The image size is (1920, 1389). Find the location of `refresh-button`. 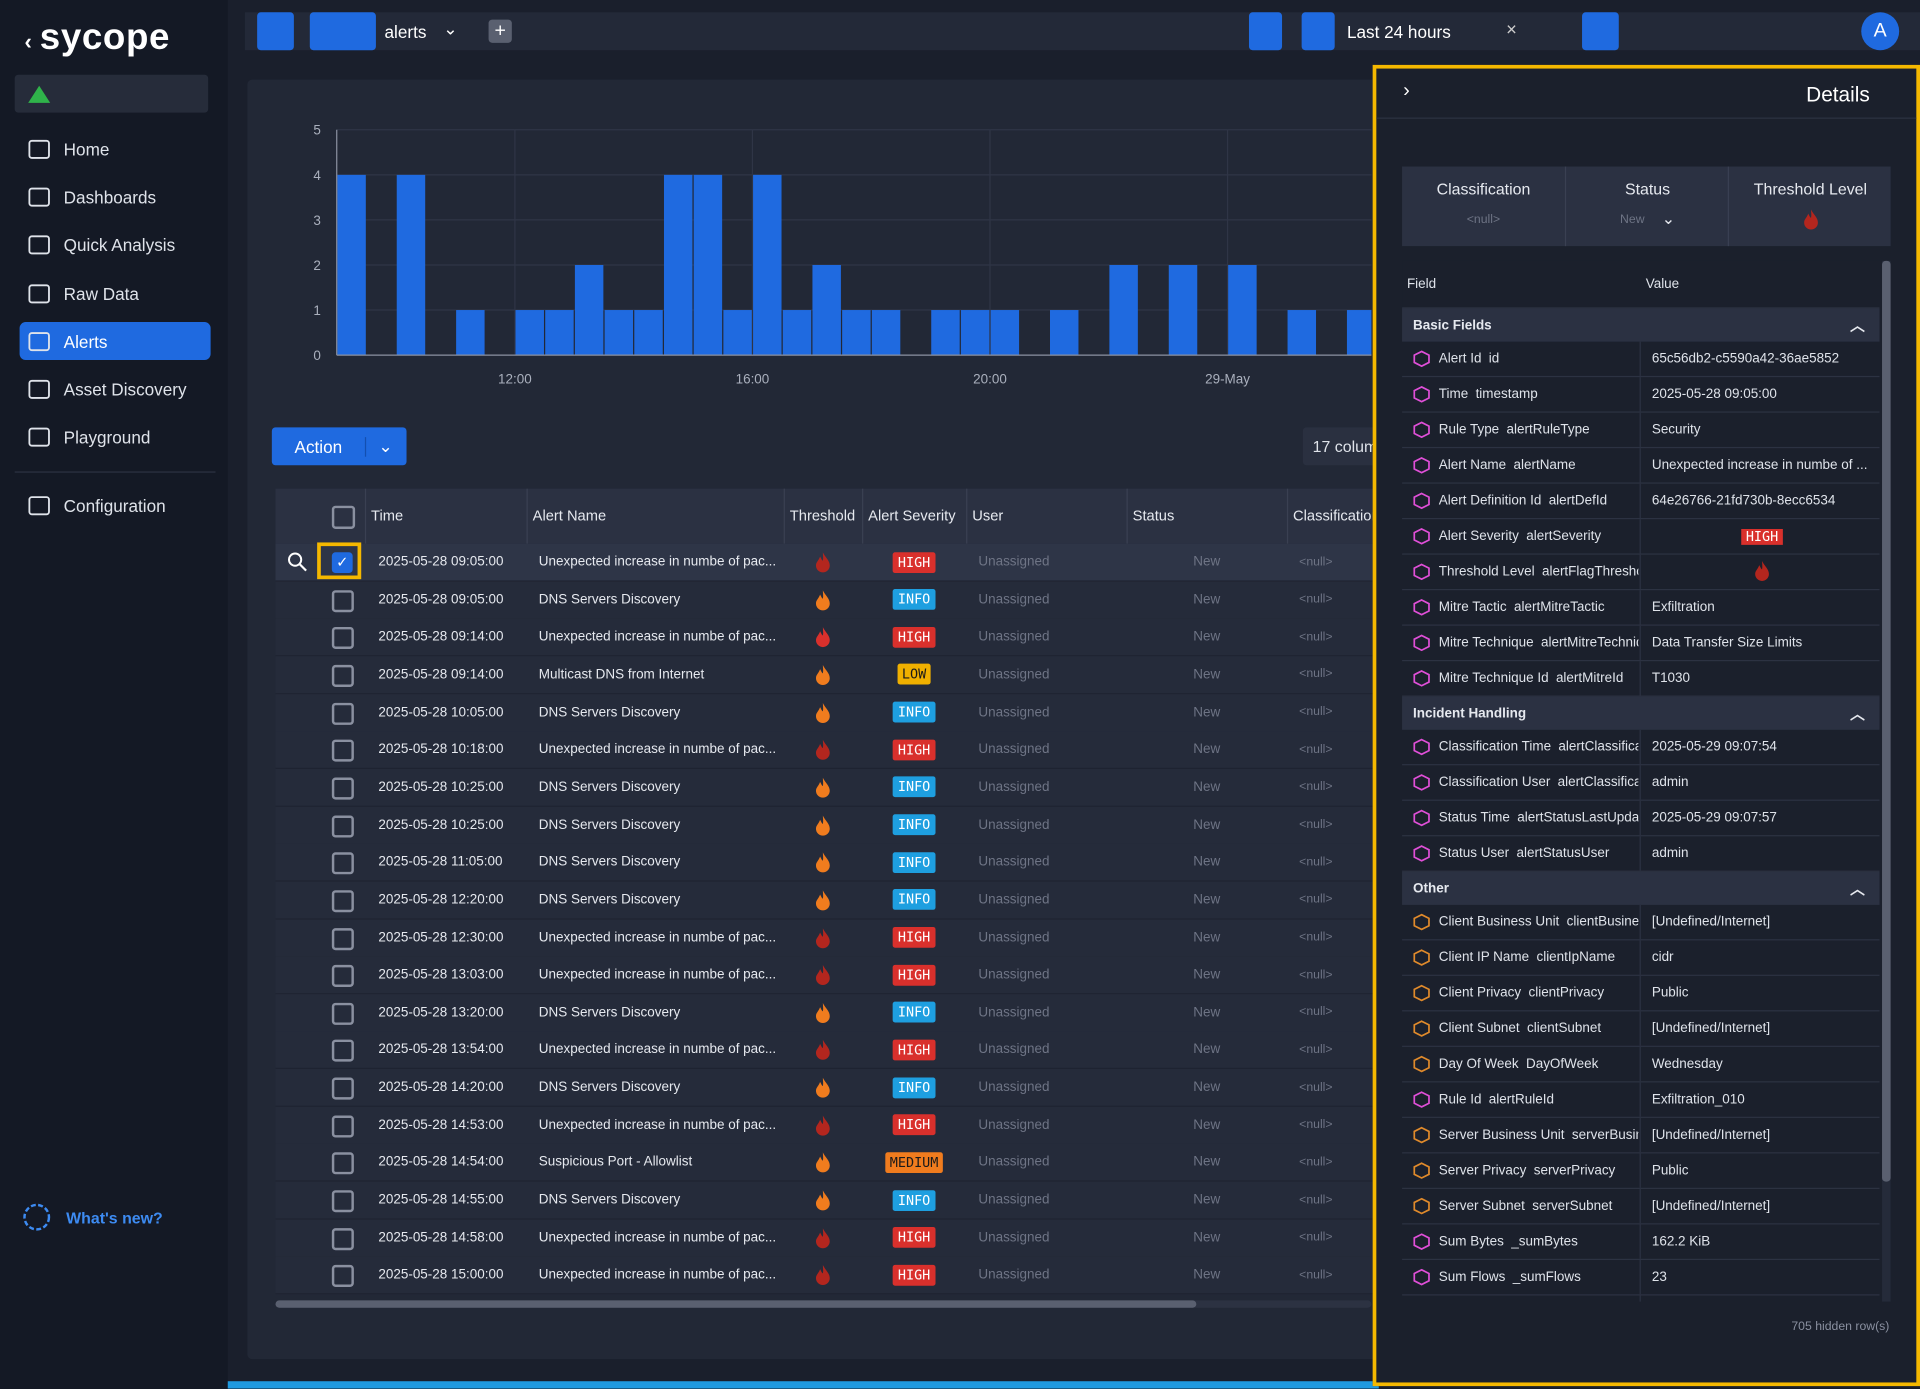

refresh-button is located at coordinates (1600, 31).